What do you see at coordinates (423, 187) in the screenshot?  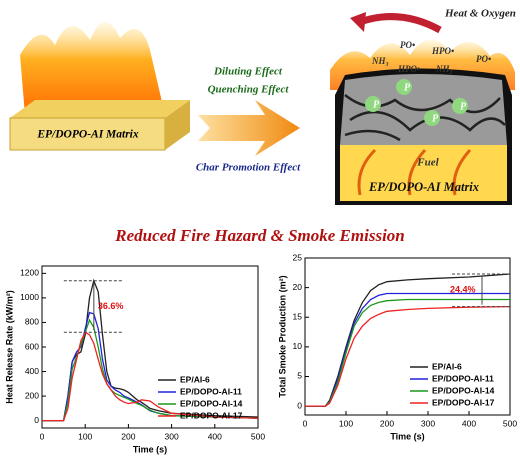 I see `right-matrix-label: EP/DOPO-AI Matrix` at bounding box center [423, 187].